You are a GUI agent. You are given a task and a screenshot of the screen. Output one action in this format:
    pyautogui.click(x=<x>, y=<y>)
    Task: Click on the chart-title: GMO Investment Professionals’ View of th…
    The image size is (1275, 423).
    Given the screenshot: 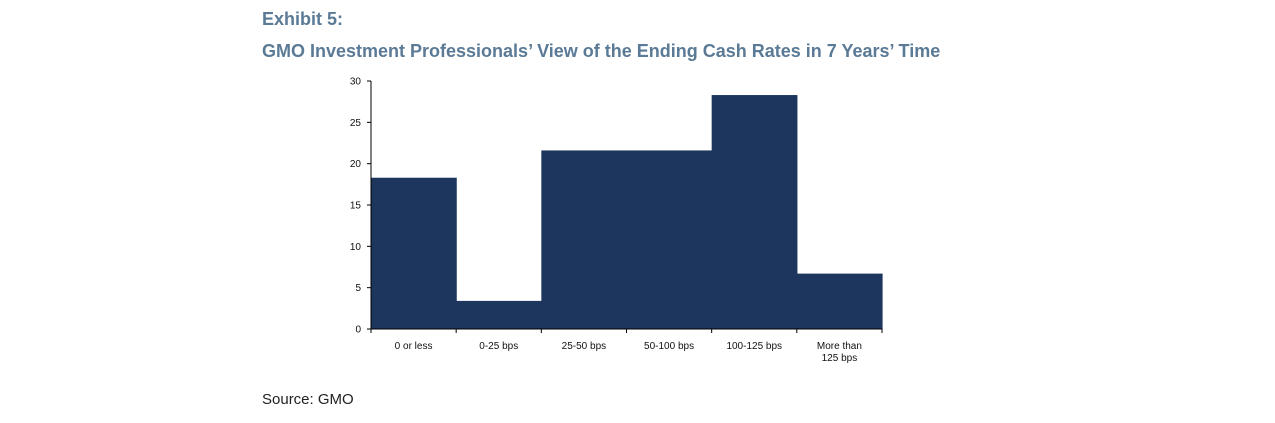 What is the action you would take?
    pyautogui.click(x=601, y=51)
    